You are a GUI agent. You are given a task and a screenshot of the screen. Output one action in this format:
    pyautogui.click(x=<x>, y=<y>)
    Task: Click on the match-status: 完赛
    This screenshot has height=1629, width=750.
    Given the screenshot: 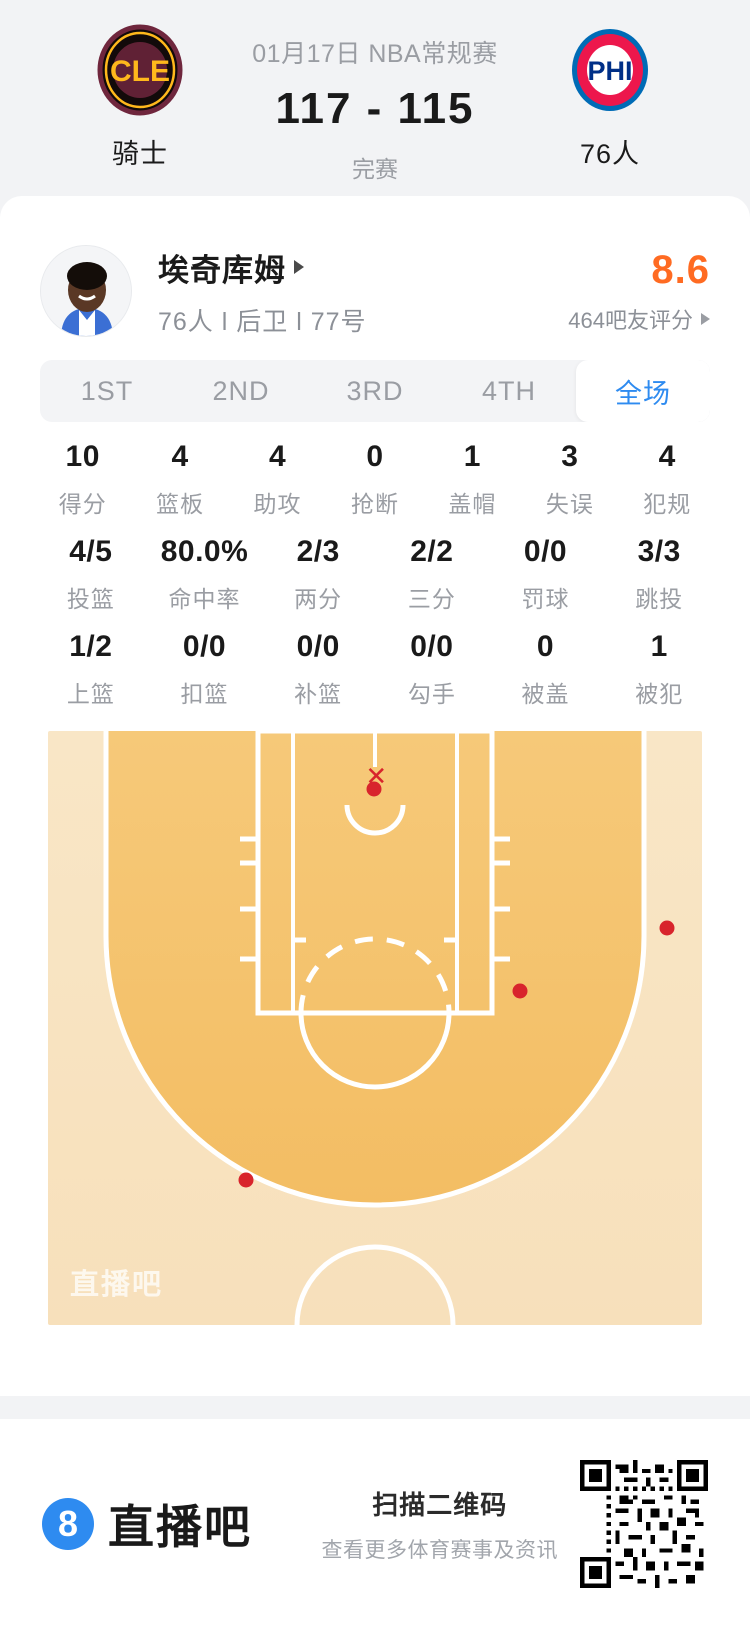 What is the action you would take?
    pyautogui.click(x=375, y=169)
    